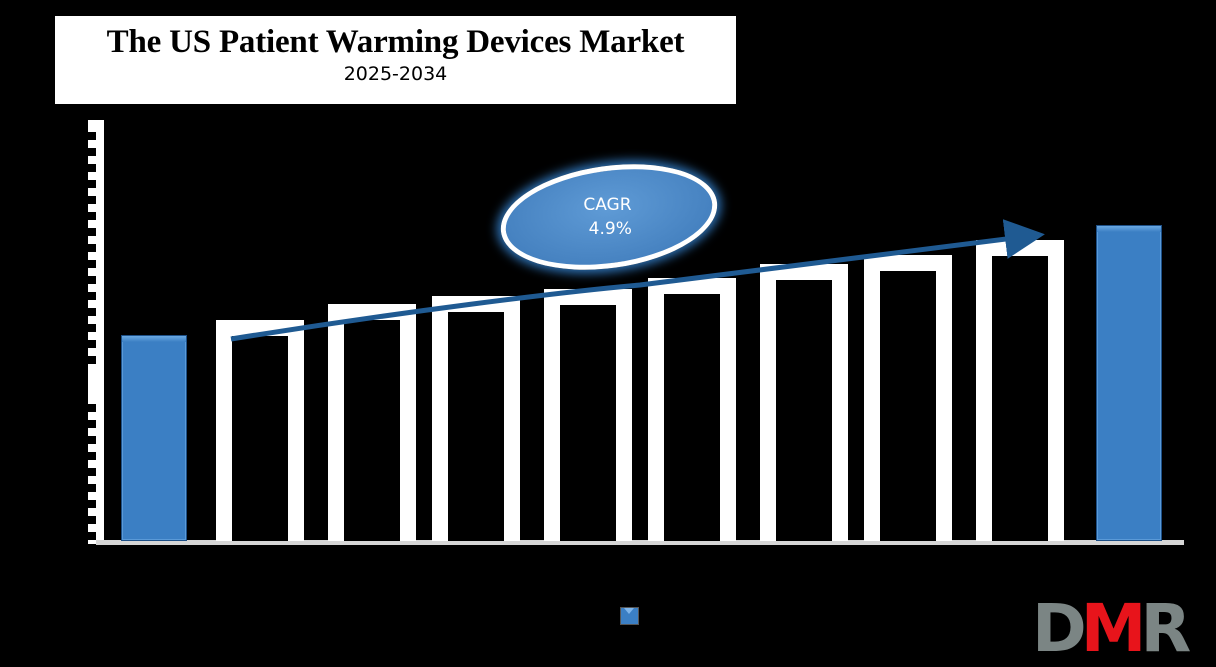 This screenshot has width=1216, height=667. I want to click on legend-marker-icon, so click(629, 616).